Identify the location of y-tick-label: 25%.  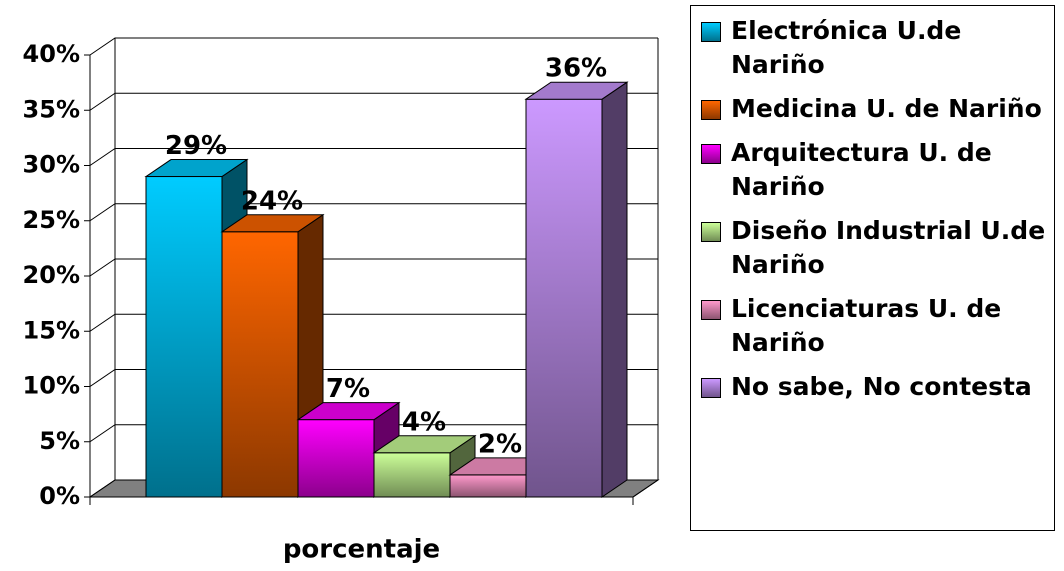
(51, 220).